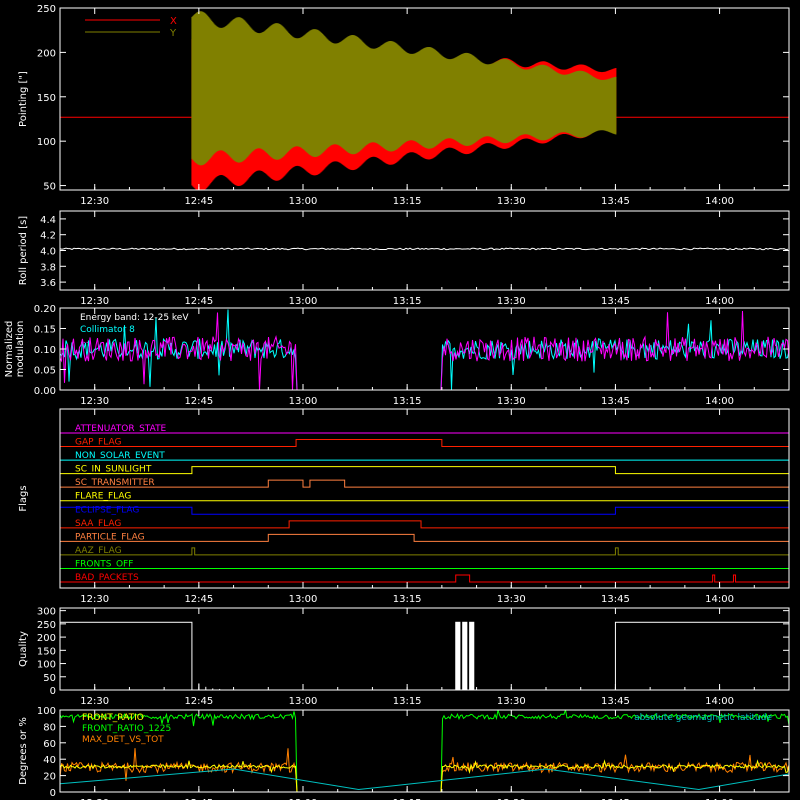 The height and width of the screenshot is (800, 800). Describe the element at coordinates (424, 349) in the screenshot. I see `series-Collimator 8` at that location.